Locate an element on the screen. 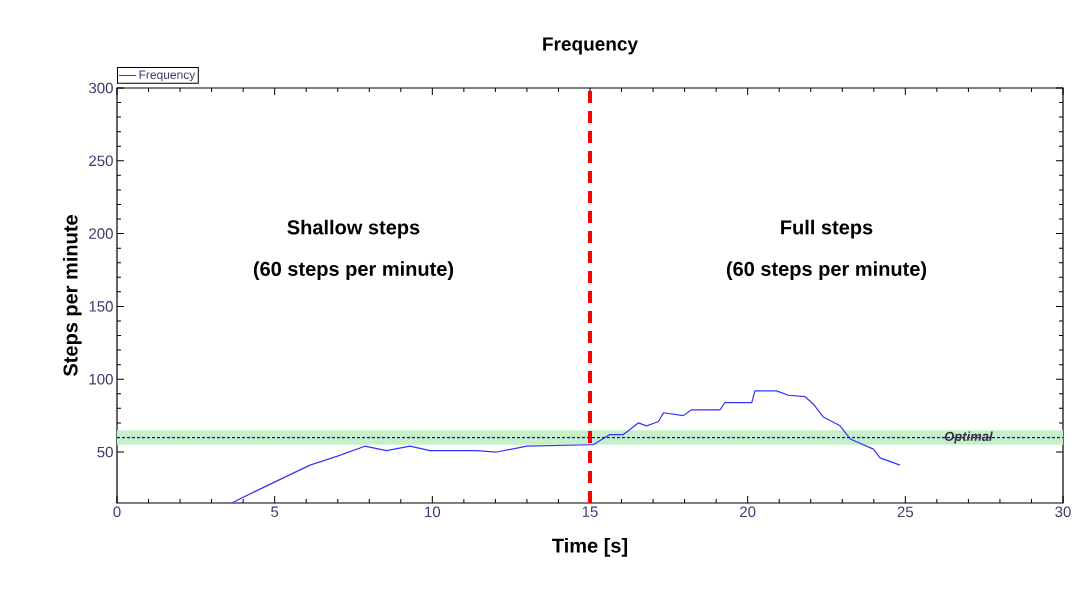 The image size is (1076, 608). x-axis-title: Time [s] is located at coordinates (590, 547).